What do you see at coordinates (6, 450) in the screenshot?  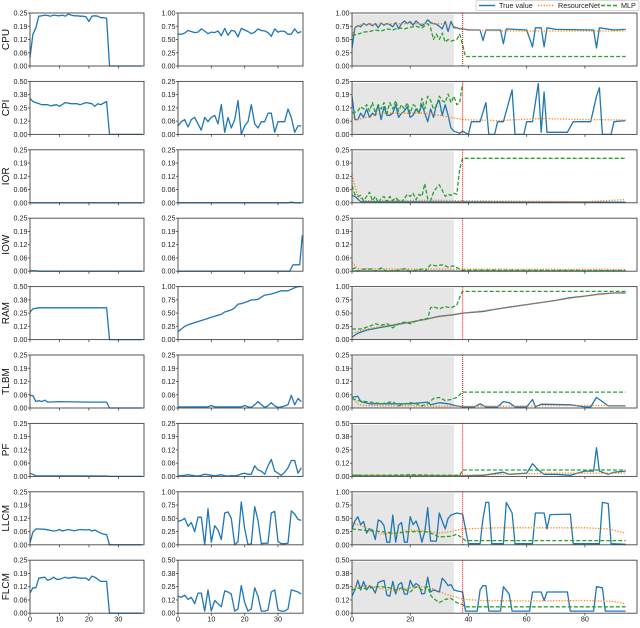 I see `row-label: PF` at bounding box center [6, 450].